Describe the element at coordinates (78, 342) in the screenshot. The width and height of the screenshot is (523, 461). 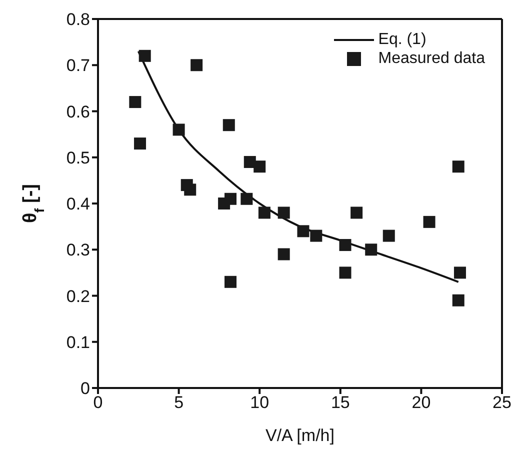
I see `y-tick-label: 0.1` at that location.